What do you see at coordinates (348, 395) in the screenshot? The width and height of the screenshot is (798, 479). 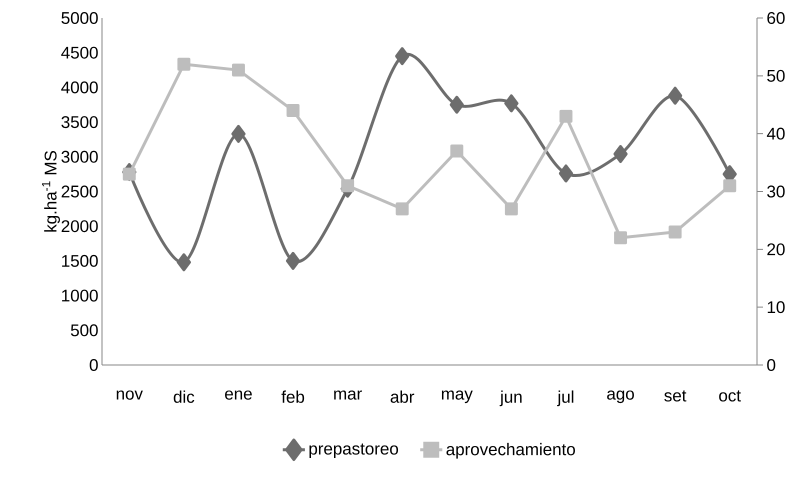 I see `x-tick-label: mar` at bounding box center [348, 395].